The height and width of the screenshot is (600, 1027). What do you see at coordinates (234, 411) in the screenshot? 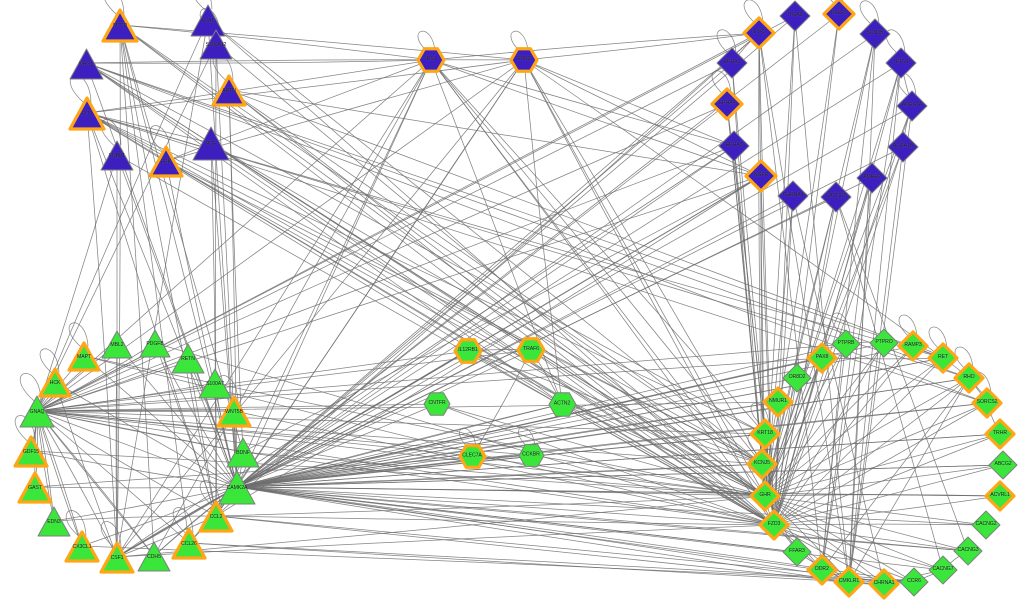
I see `graph-node-wnt5b: WNT5B` at bounding box center [234, 411].